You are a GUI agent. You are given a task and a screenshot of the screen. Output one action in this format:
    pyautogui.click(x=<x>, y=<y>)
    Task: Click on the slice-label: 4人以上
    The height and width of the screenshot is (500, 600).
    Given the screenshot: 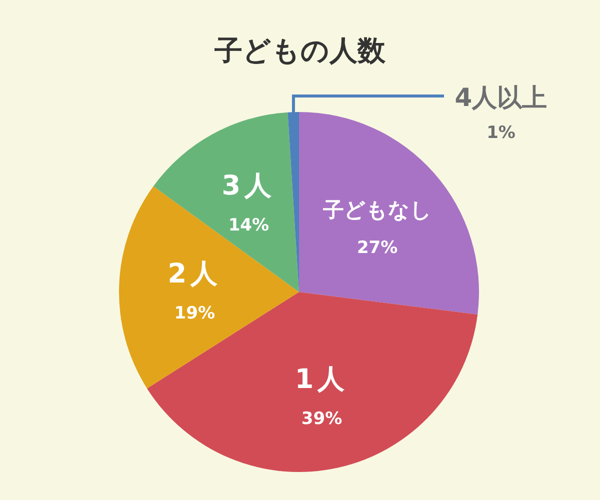 What is the action you would take?
    pyautogui.click(x=501, y=97)
    